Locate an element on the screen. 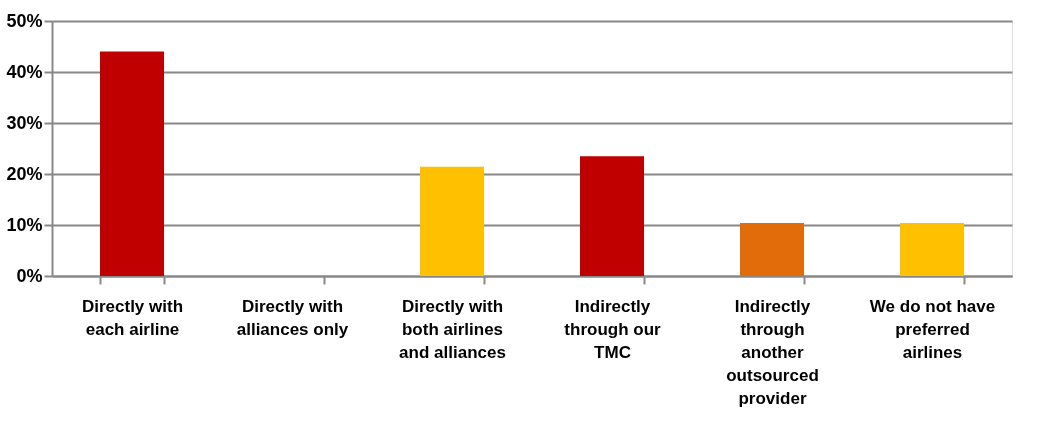 The image size is (1044, 446). y-tick-label: 30% is located at coordinates (24, 122).